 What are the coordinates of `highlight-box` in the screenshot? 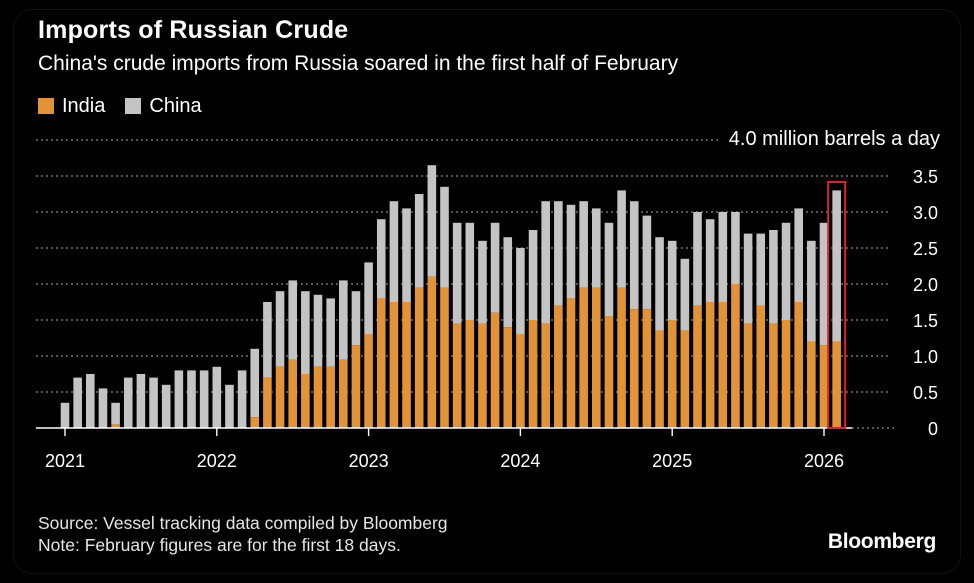 It's located at (837, 305).